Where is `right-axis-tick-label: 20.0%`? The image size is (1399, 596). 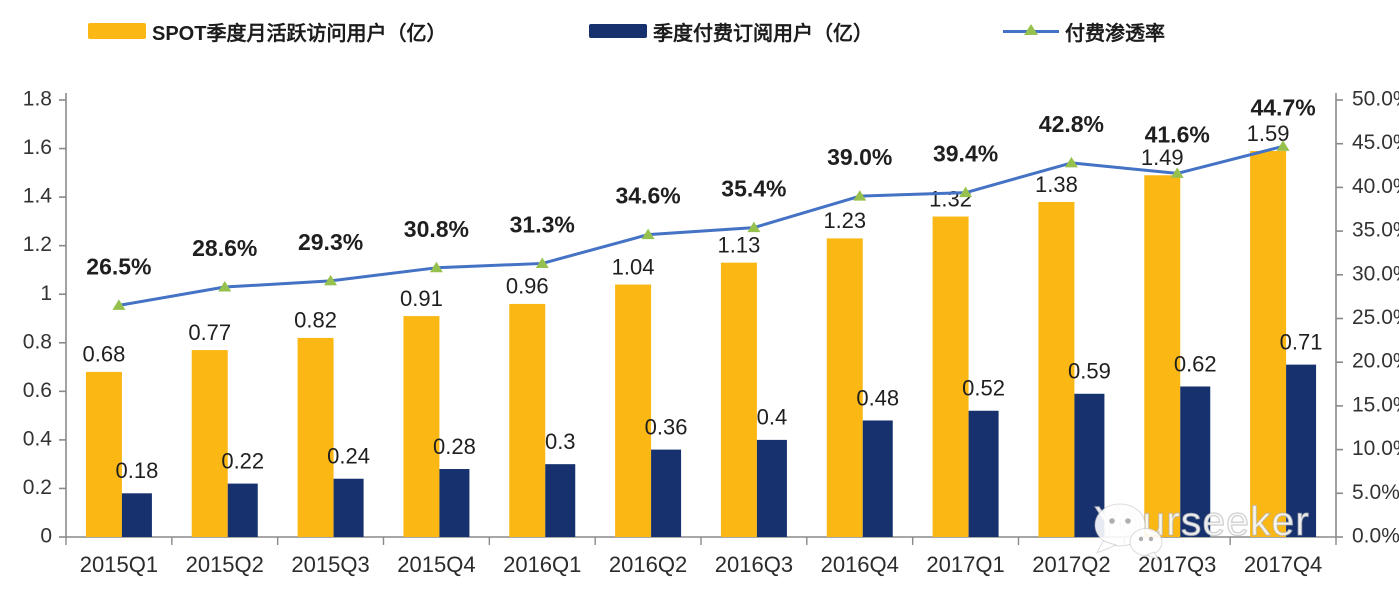
right-axis-tick-label: 20.0% is located at coordinates (1375, 361).